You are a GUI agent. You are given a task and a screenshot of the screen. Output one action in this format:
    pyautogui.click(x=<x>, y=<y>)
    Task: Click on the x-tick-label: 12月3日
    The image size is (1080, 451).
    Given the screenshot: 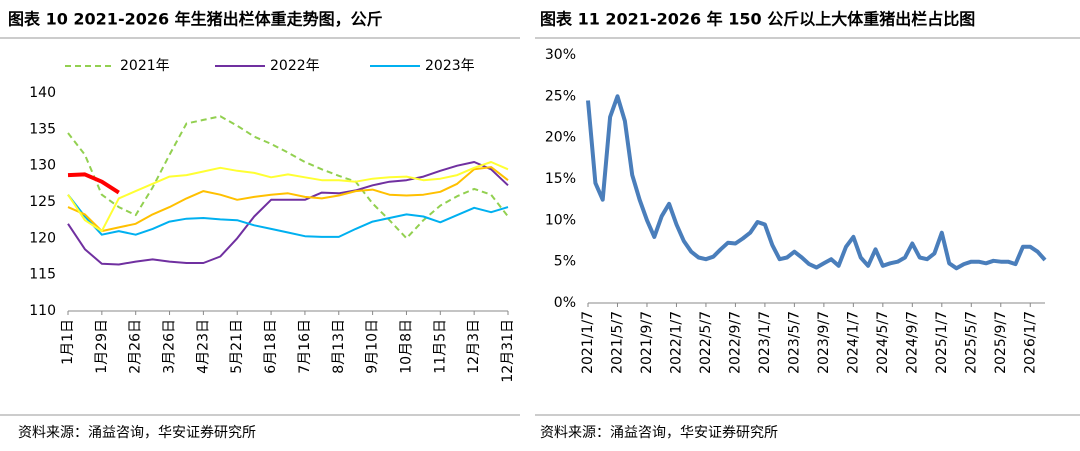 What is the action you would take?
    pyautogui.click(x=474, y=346)
    